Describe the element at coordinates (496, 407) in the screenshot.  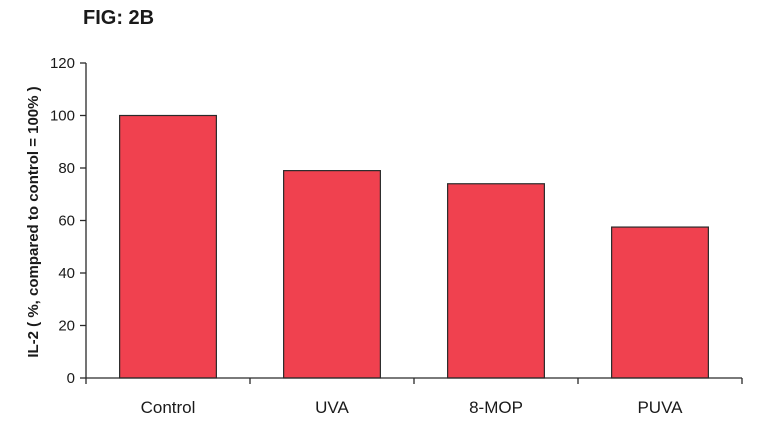
I see `x-tick-label: 8-MOP` at that location.